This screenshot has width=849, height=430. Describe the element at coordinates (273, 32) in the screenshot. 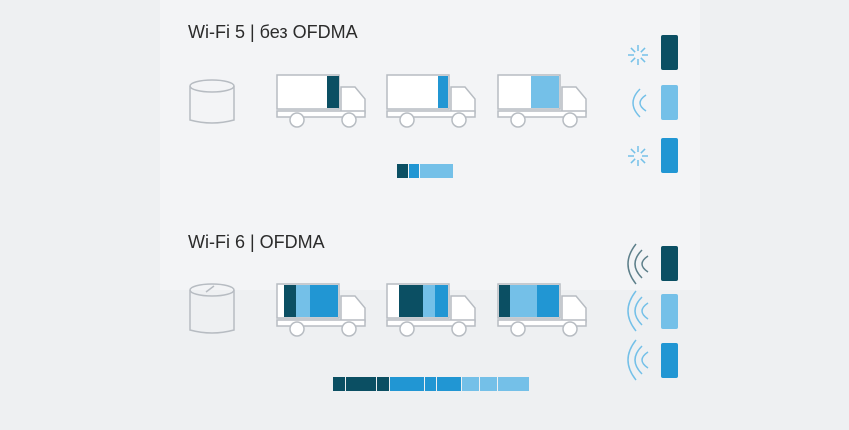

I see `section-title: Wi-Fi 5 | без OFDMA` at that location.